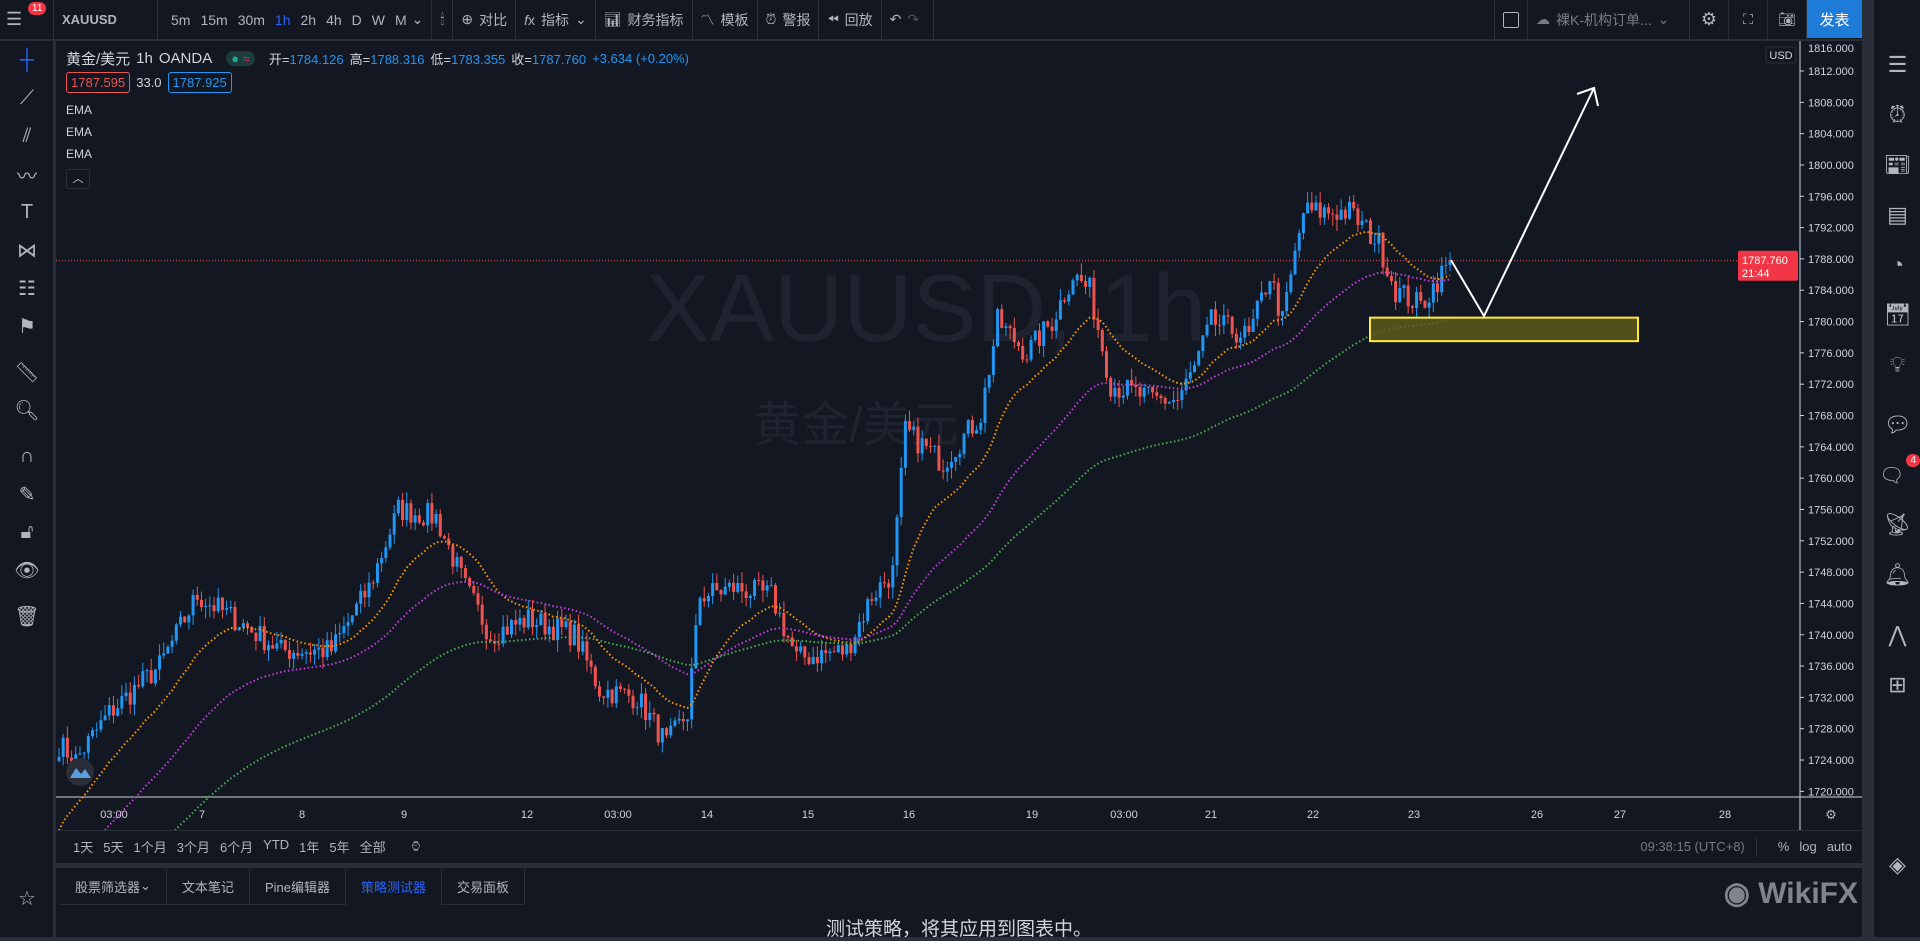 This screenshot has width=1920, height=941. I want to click on auto-toggle: auto, so click(1839, 846).